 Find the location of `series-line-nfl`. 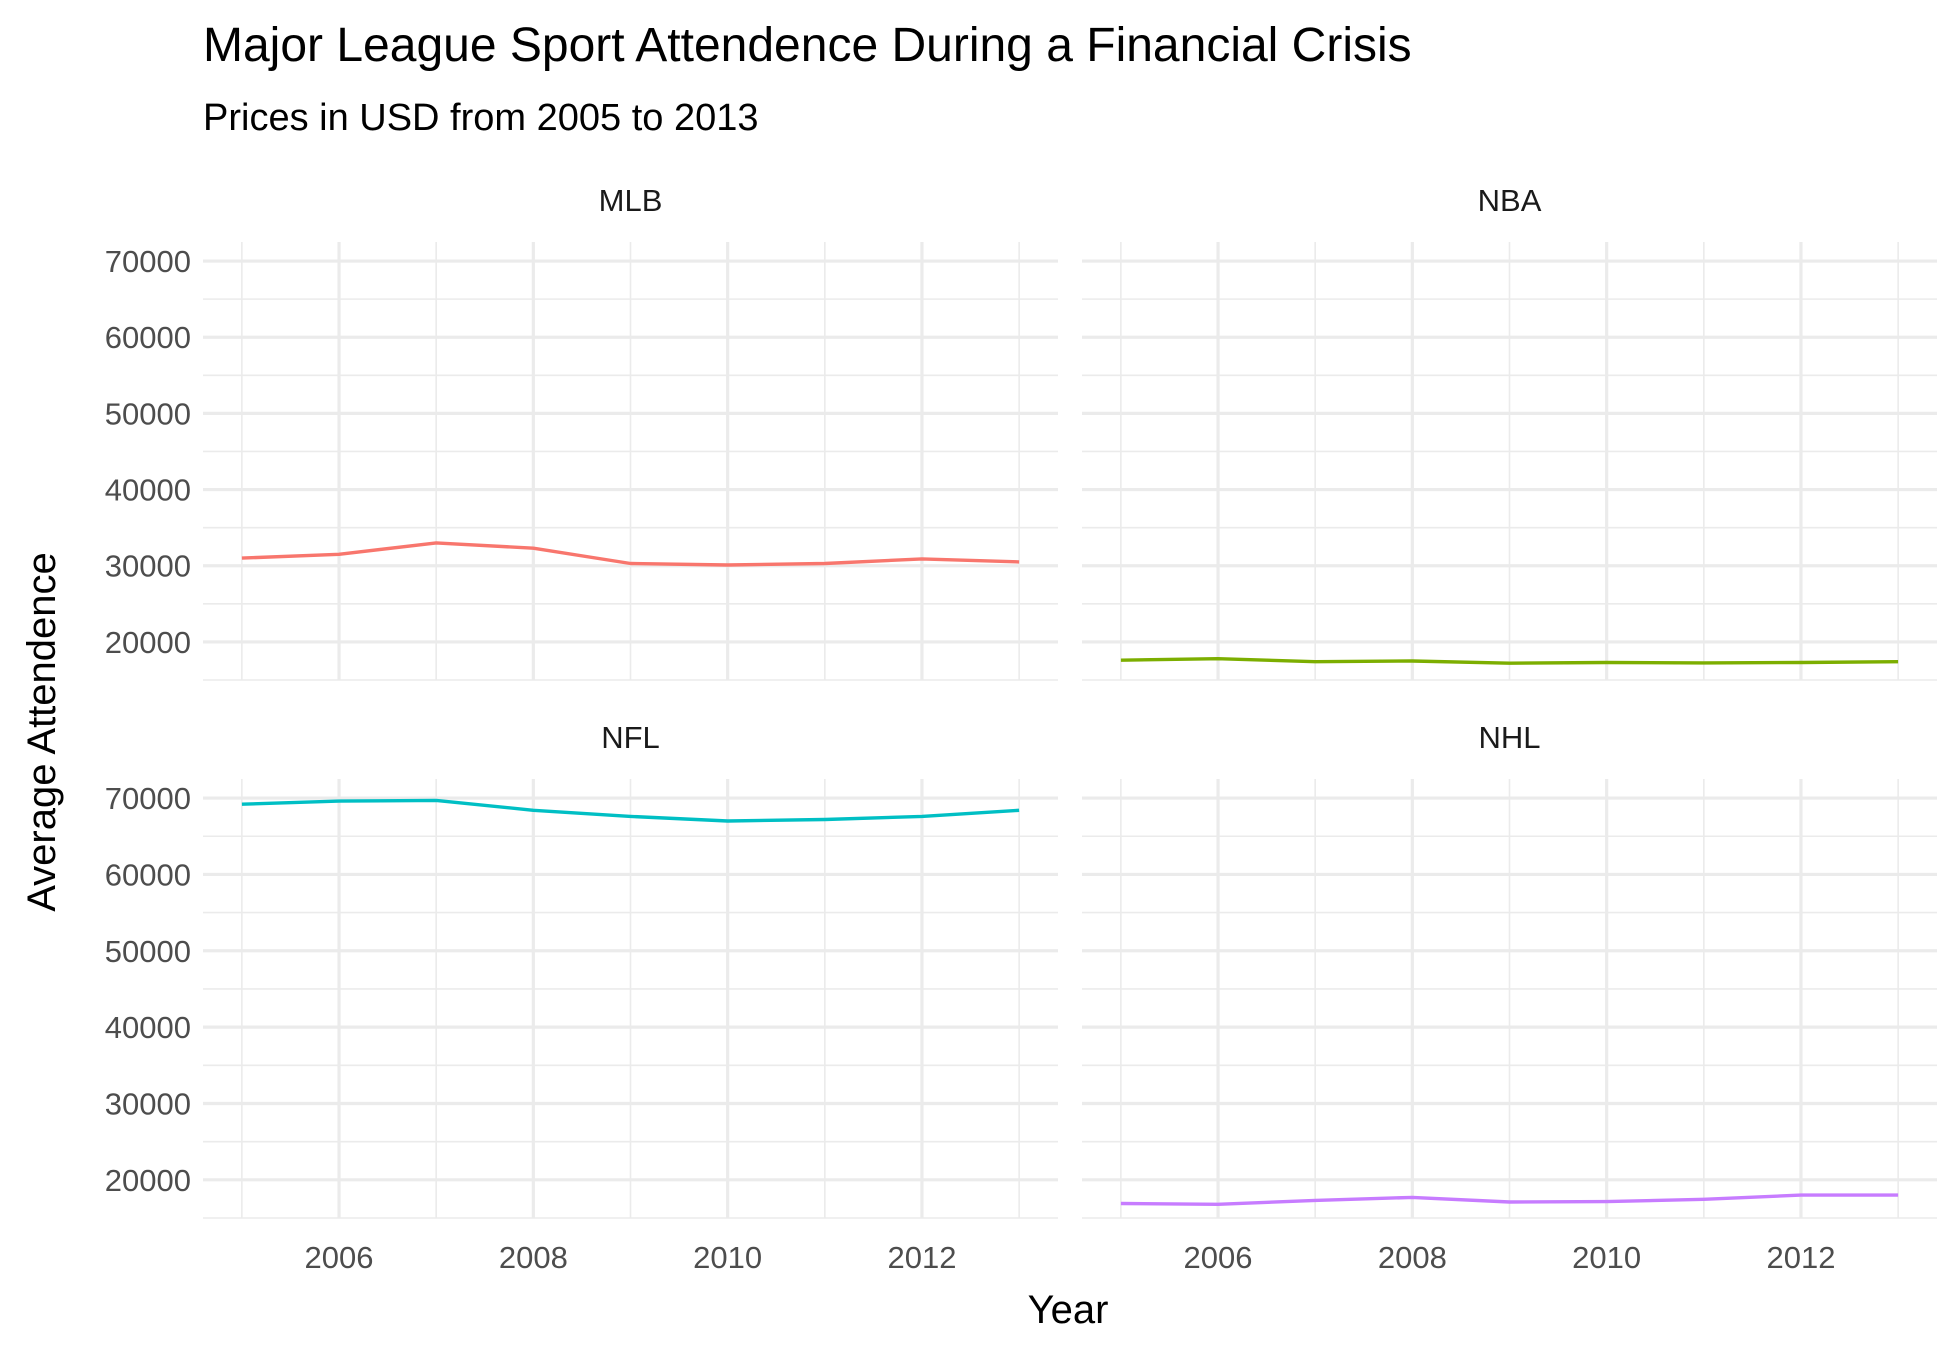

series-line-nfl is located at coordinates (630, 810).